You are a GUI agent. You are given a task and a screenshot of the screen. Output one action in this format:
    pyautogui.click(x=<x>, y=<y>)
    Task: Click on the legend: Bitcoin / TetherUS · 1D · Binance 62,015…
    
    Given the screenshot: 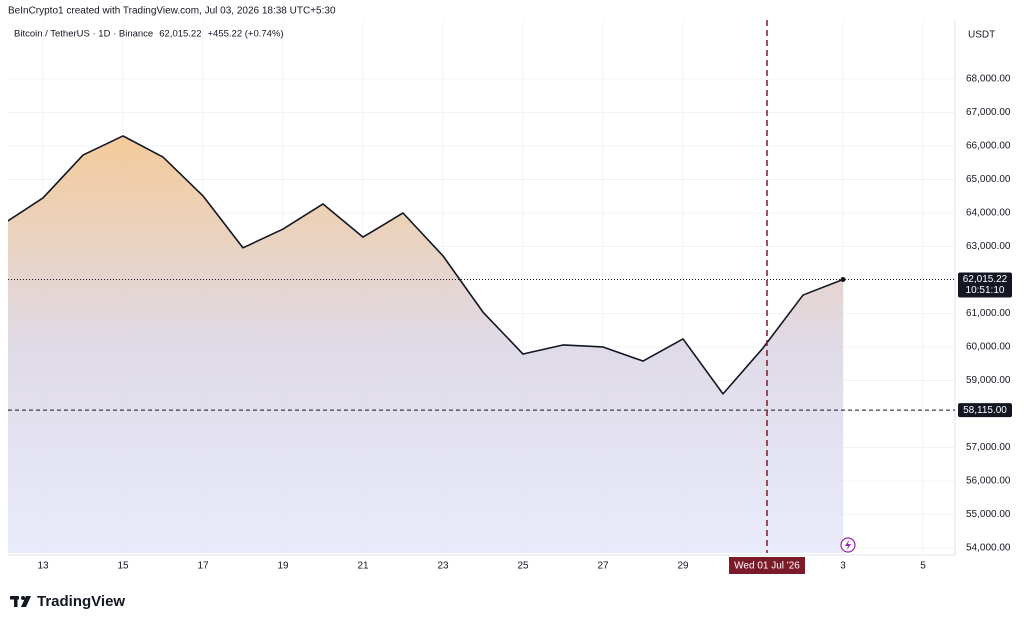 What is the action you would take?
    pyautogui.click(x=149, y=34)
    